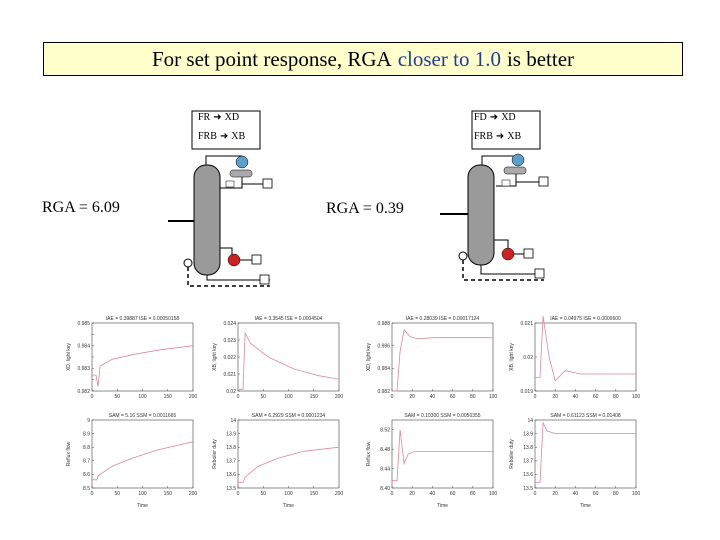 The height and width of the screenshot is (540, 720). What do you see at coordinates (508, 254) in the screenshot?
I see `right-reboiler-valve-icon` at bounding box center [508, 254].